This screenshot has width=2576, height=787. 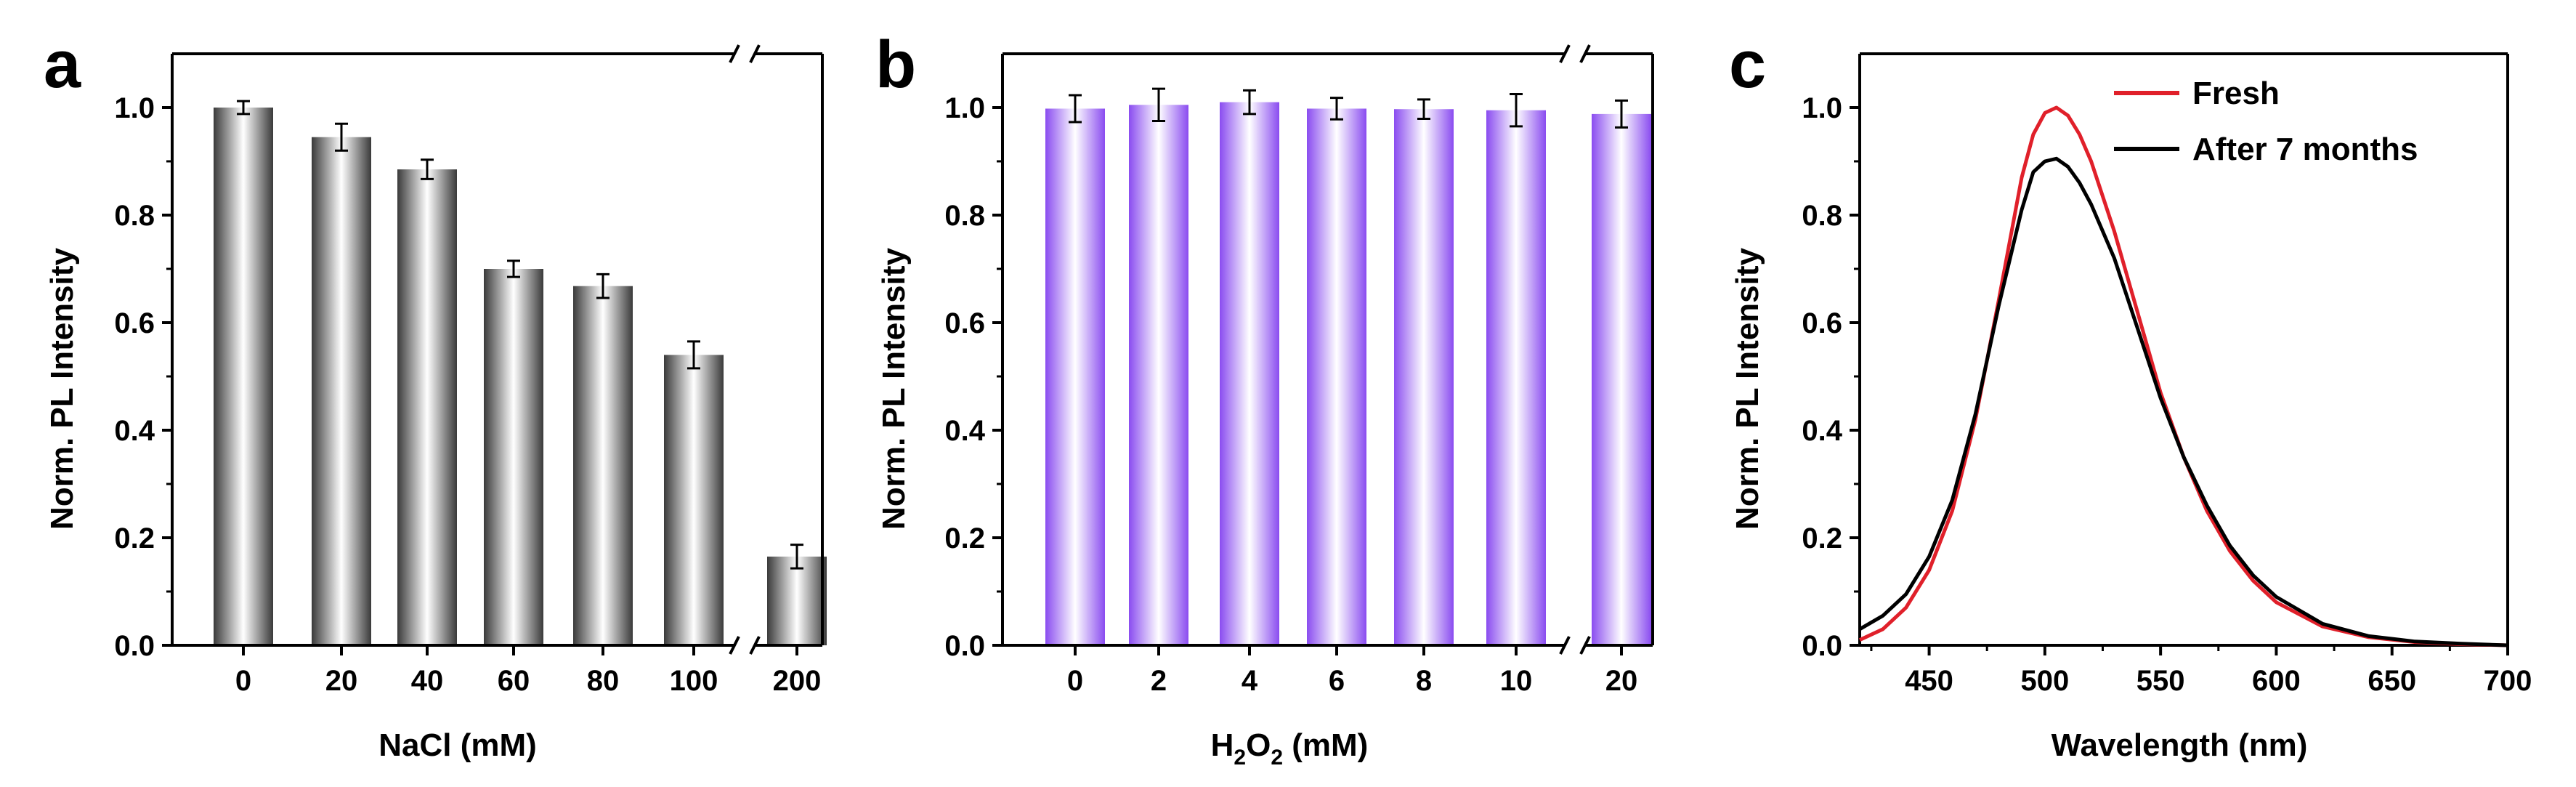 I want to click on legend-aged-label: After 7 months, so click(x=2305, y=149).